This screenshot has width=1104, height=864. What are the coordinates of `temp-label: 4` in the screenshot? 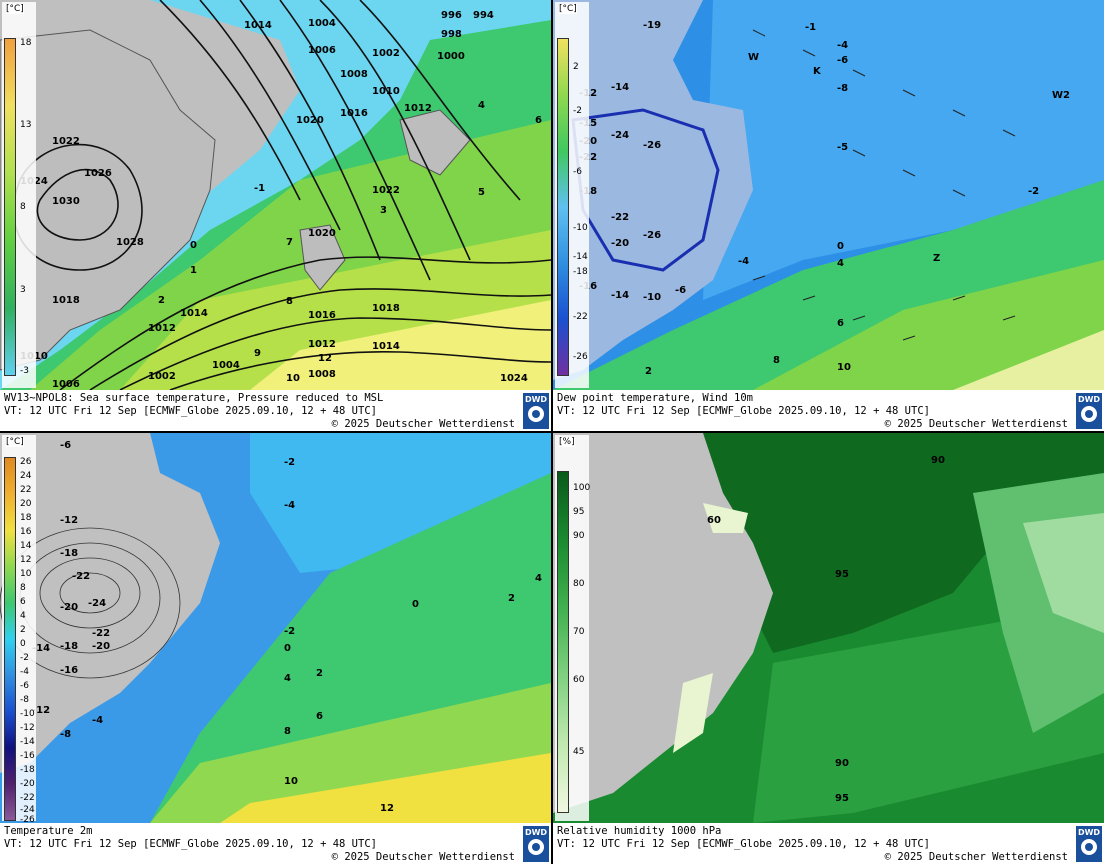 It's located at (287, 678).